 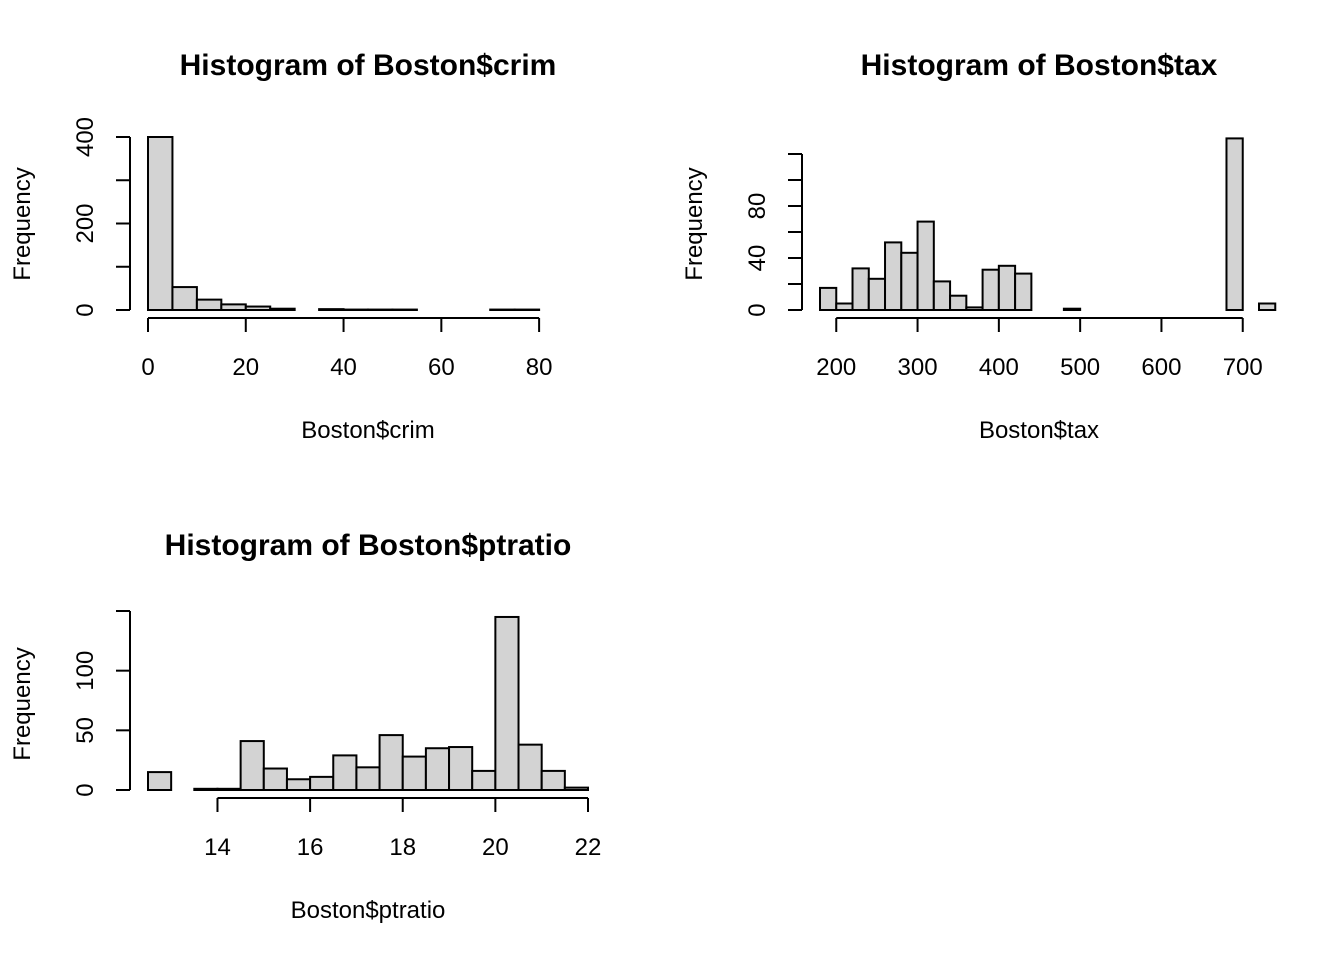 I want to click on x-tick-label: 18, so click(x=402, y=847).